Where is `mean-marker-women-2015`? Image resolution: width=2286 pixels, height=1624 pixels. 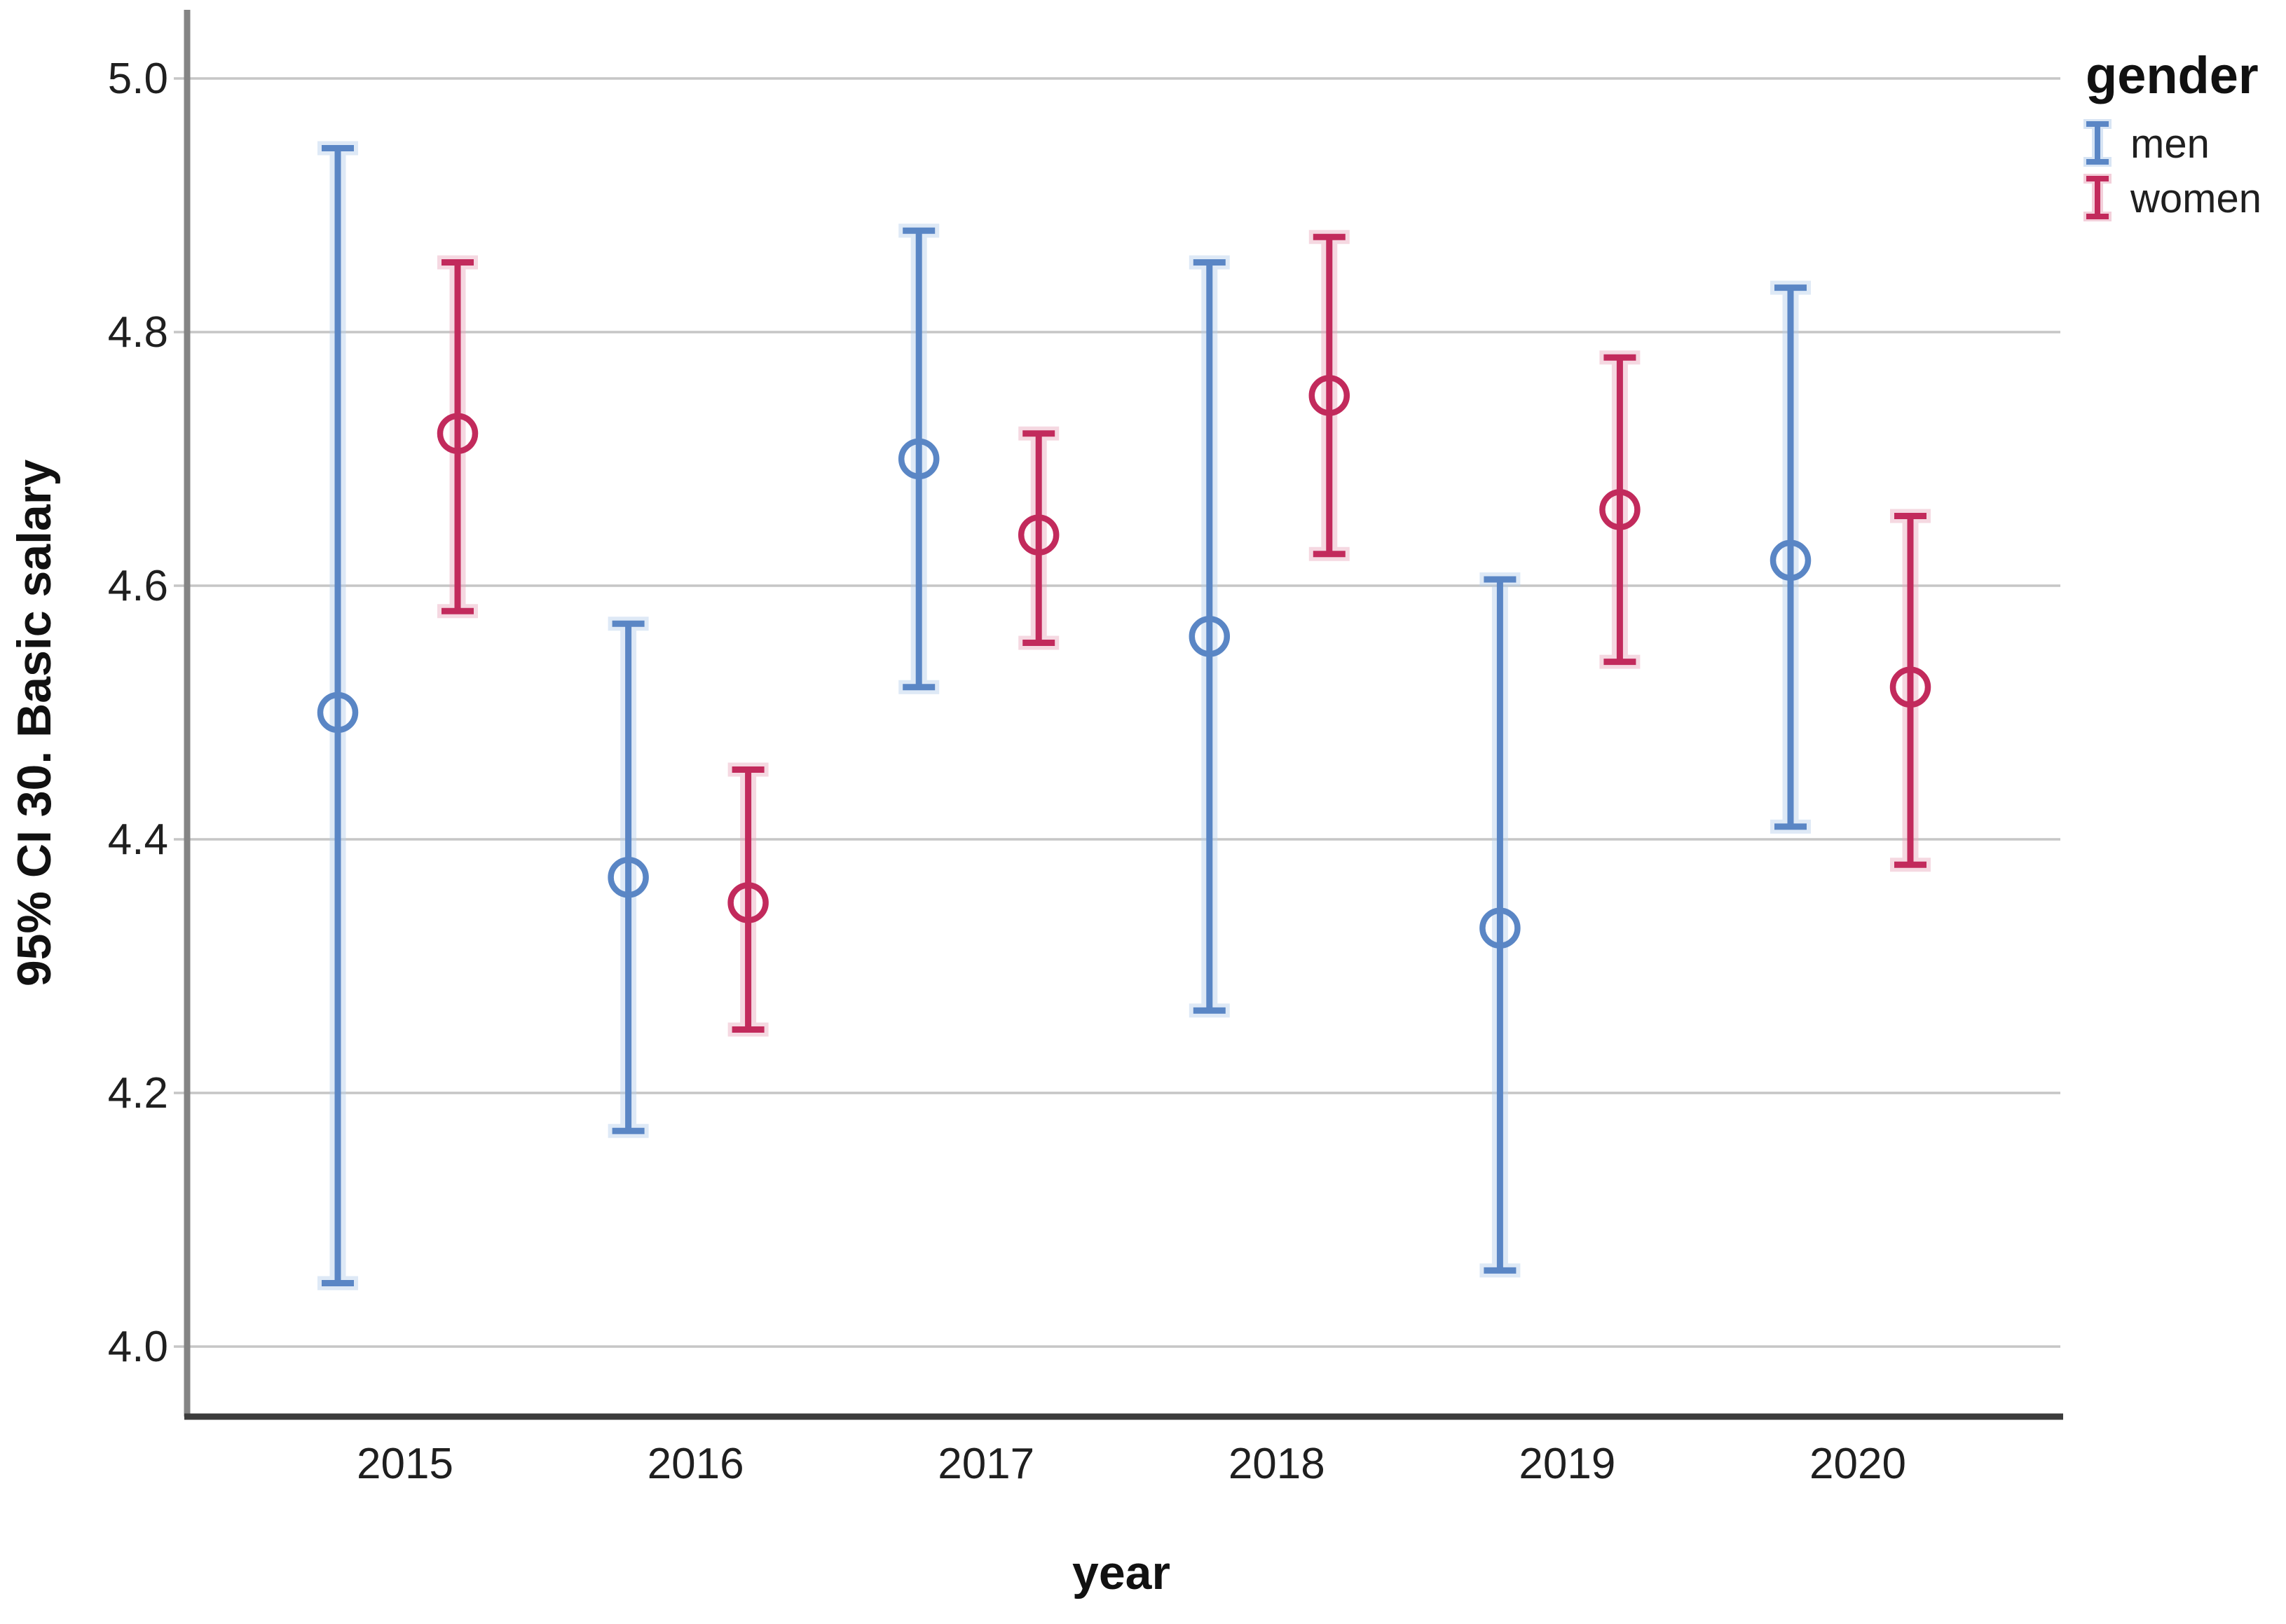 mean-marker-women-2015 is located at coordinates (458, 434).